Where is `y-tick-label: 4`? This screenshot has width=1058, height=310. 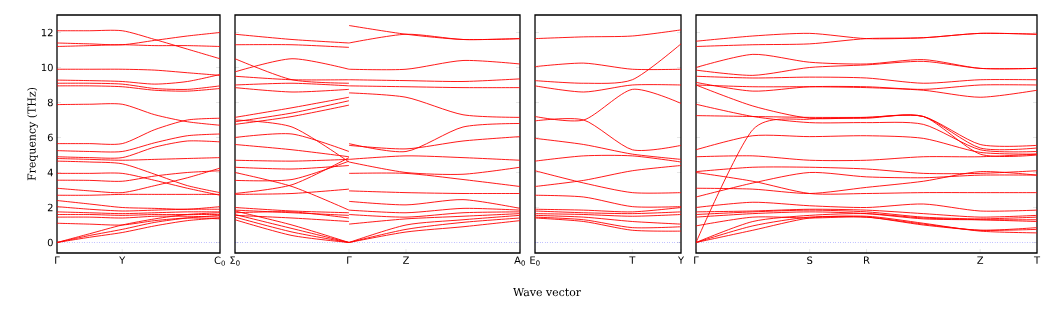
y-tick-label: 4 is located at coordinates (50, 172).